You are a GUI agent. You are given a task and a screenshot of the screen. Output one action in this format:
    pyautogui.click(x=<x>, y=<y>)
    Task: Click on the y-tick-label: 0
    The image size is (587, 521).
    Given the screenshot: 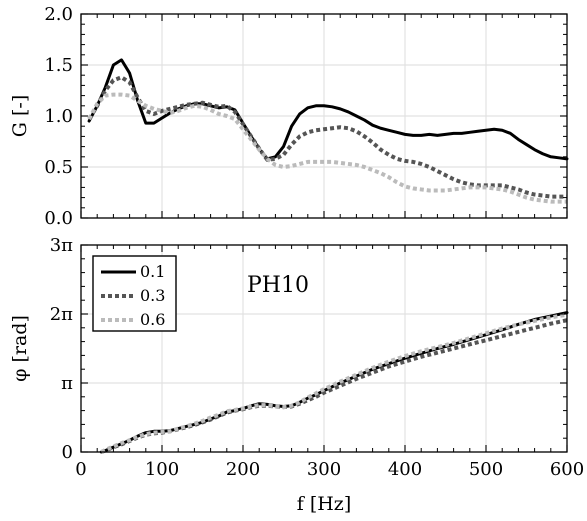 What is the action you would take?
    pyautogui.click(x=67, y=452)
    